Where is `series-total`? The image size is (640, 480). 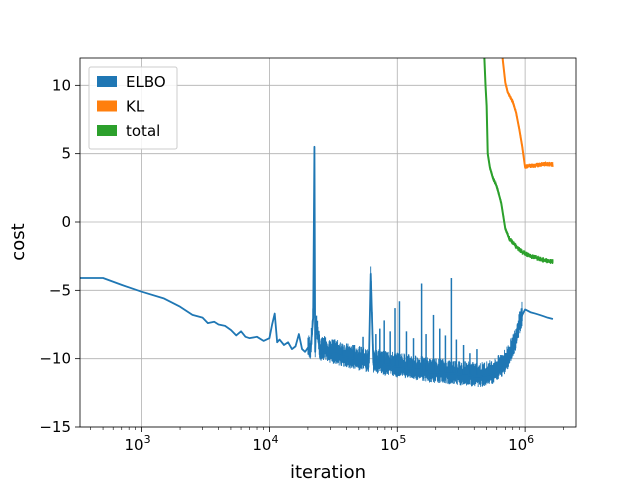 series-total is located at coordinates (518, 161).